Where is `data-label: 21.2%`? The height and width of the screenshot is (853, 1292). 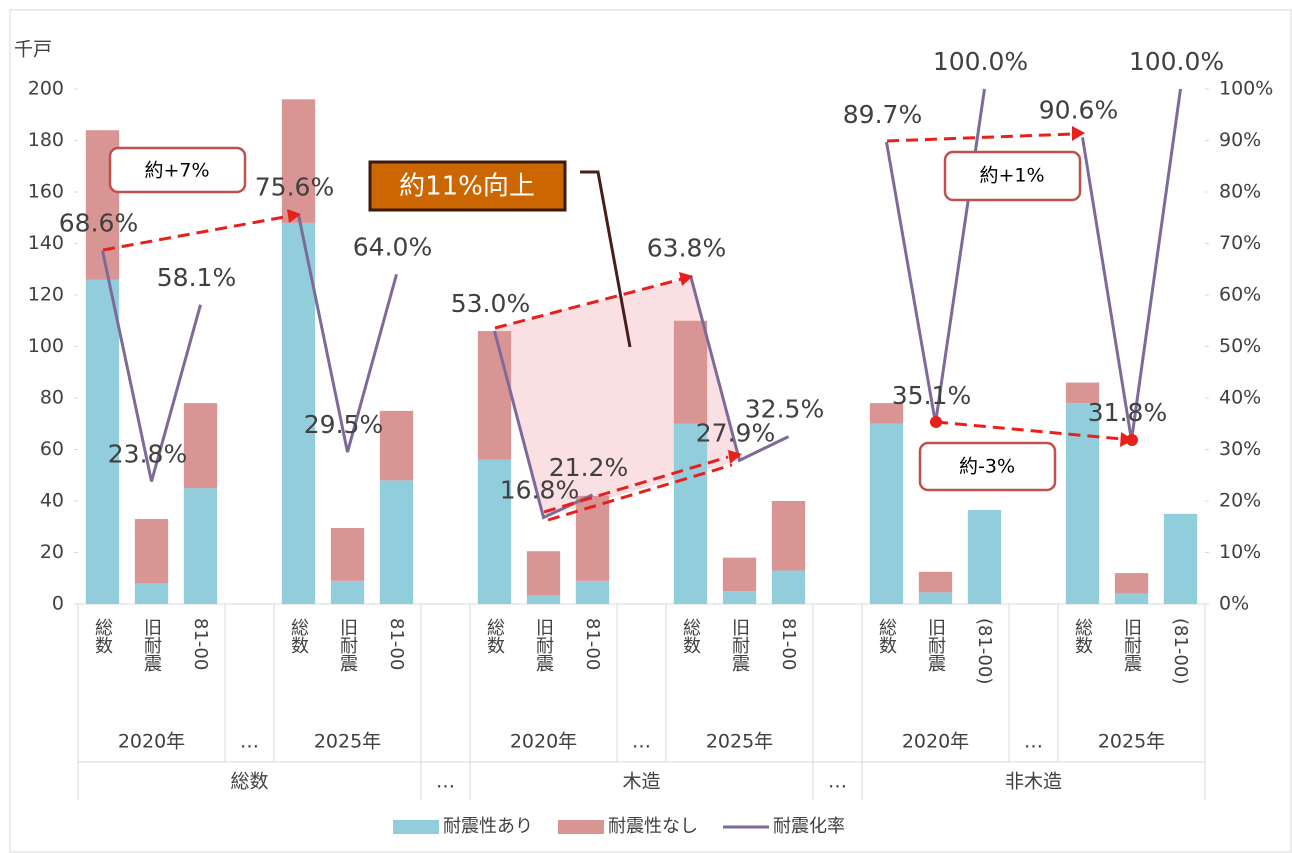 data-label: 21.2% is located at coordinates (588, 467).